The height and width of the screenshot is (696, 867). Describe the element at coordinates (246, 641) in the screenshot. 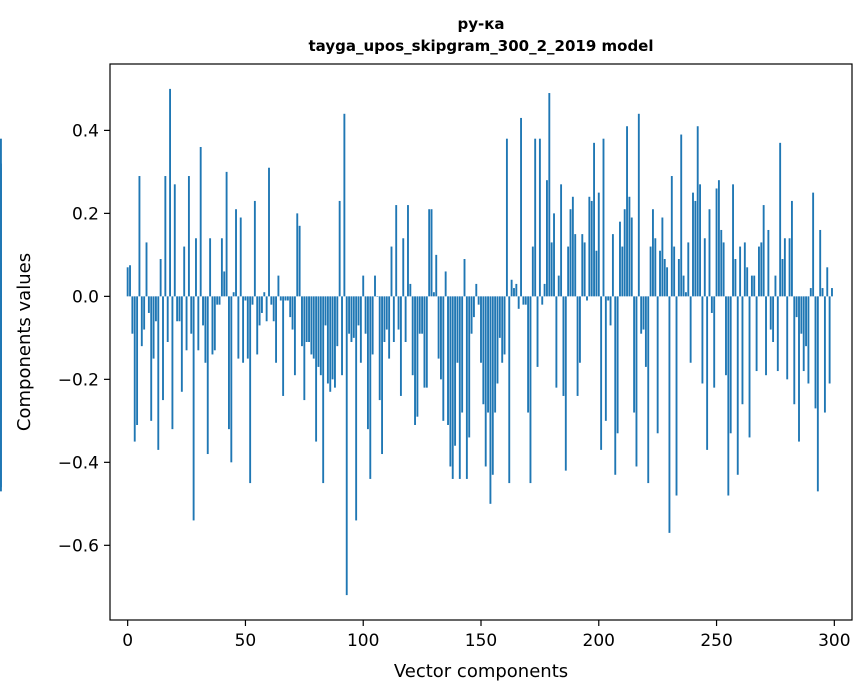

I see `x-tick-label: 50` at that location.